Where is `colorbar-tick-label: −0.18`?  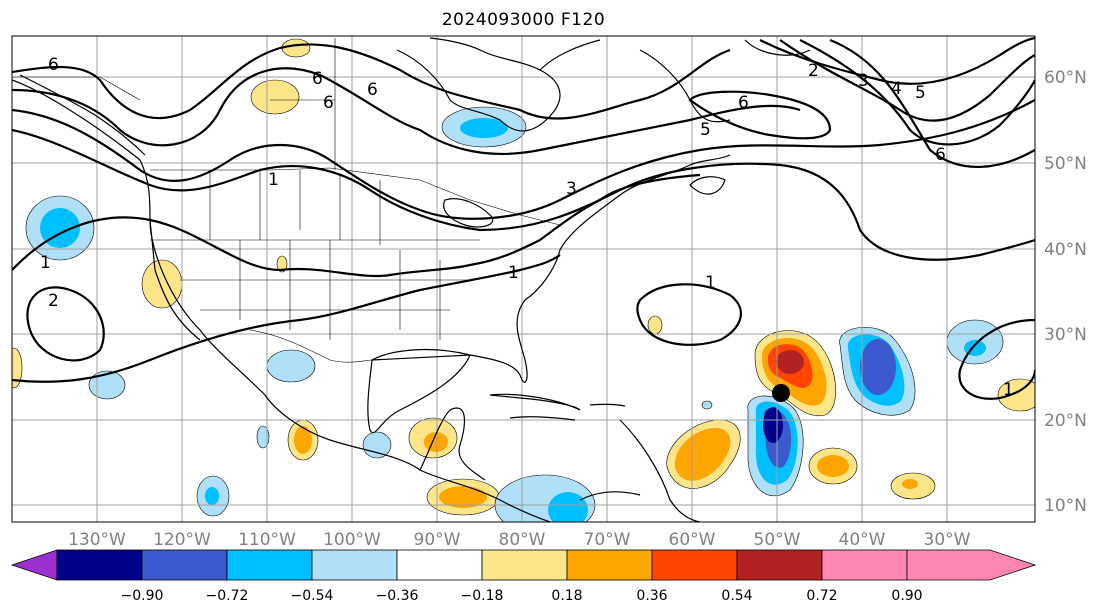 colorbar-tick-label: −0.18 is located at coordinates (482, 596).